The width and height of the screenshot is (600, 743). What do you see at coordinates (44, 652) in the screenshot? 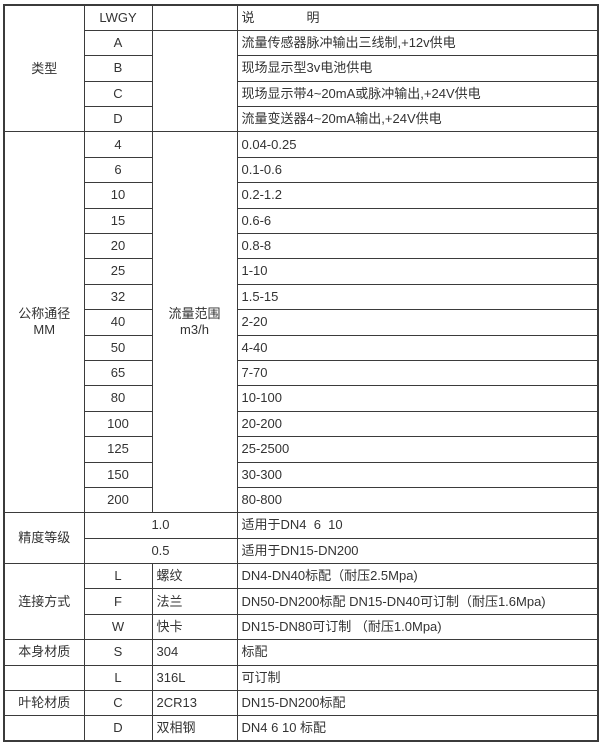
I see `material-label-cell: 本身材质` at bounding box center [44, 652].